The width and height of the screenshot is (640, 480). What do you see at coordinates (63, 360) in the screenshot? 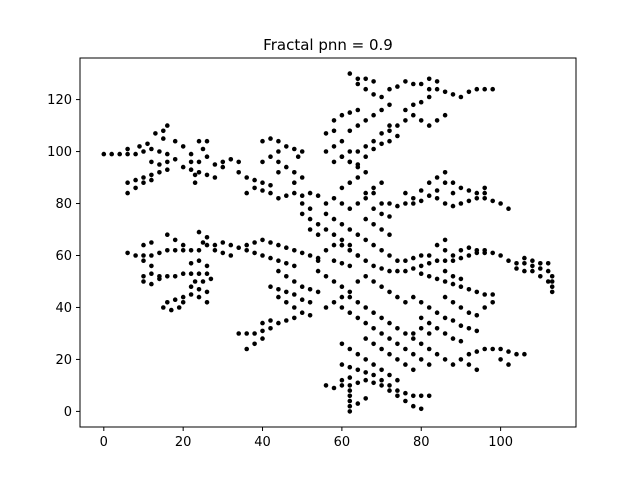
I see `y-tick-label: 20` at bounding box center [63, 360].